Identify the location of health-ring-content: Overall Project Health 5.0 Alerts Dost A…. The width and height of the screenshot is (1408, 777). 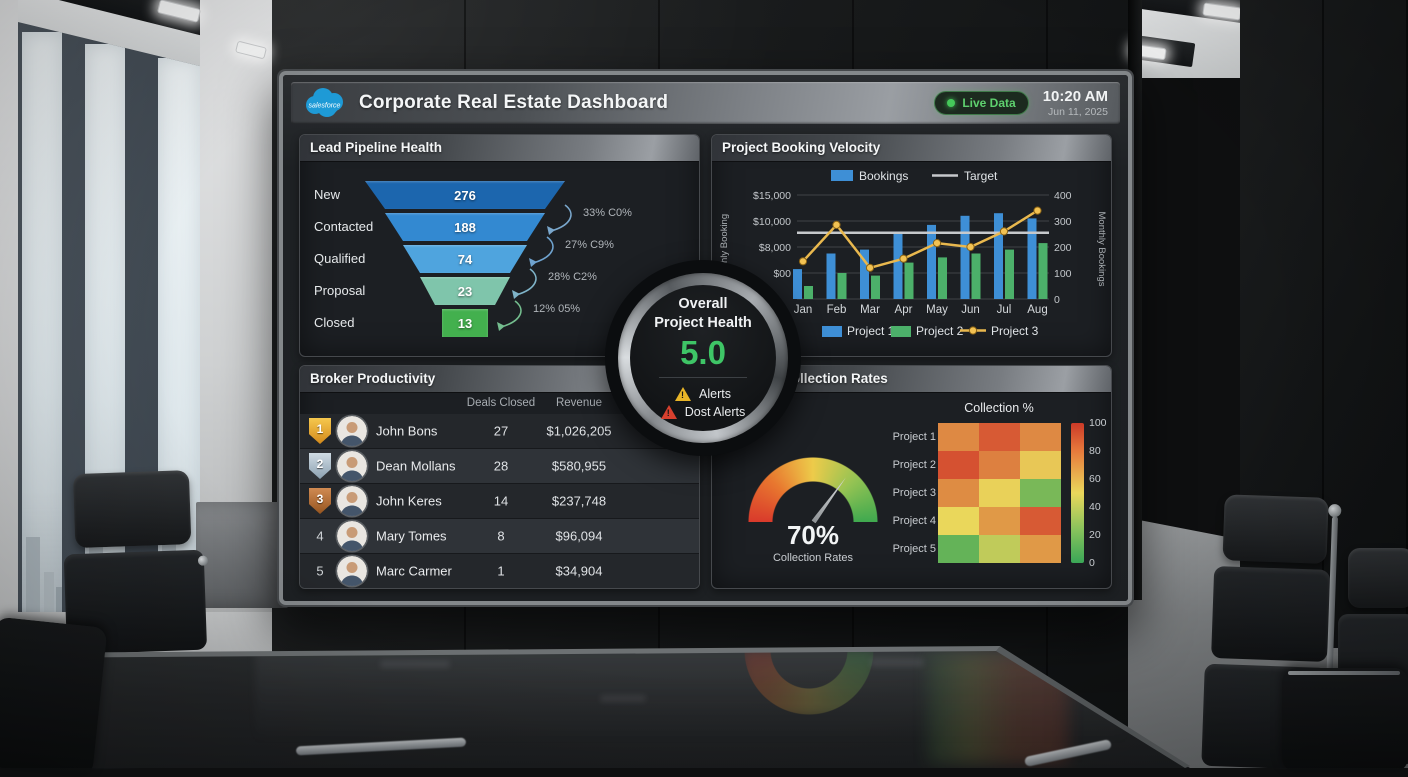
(703, 358).